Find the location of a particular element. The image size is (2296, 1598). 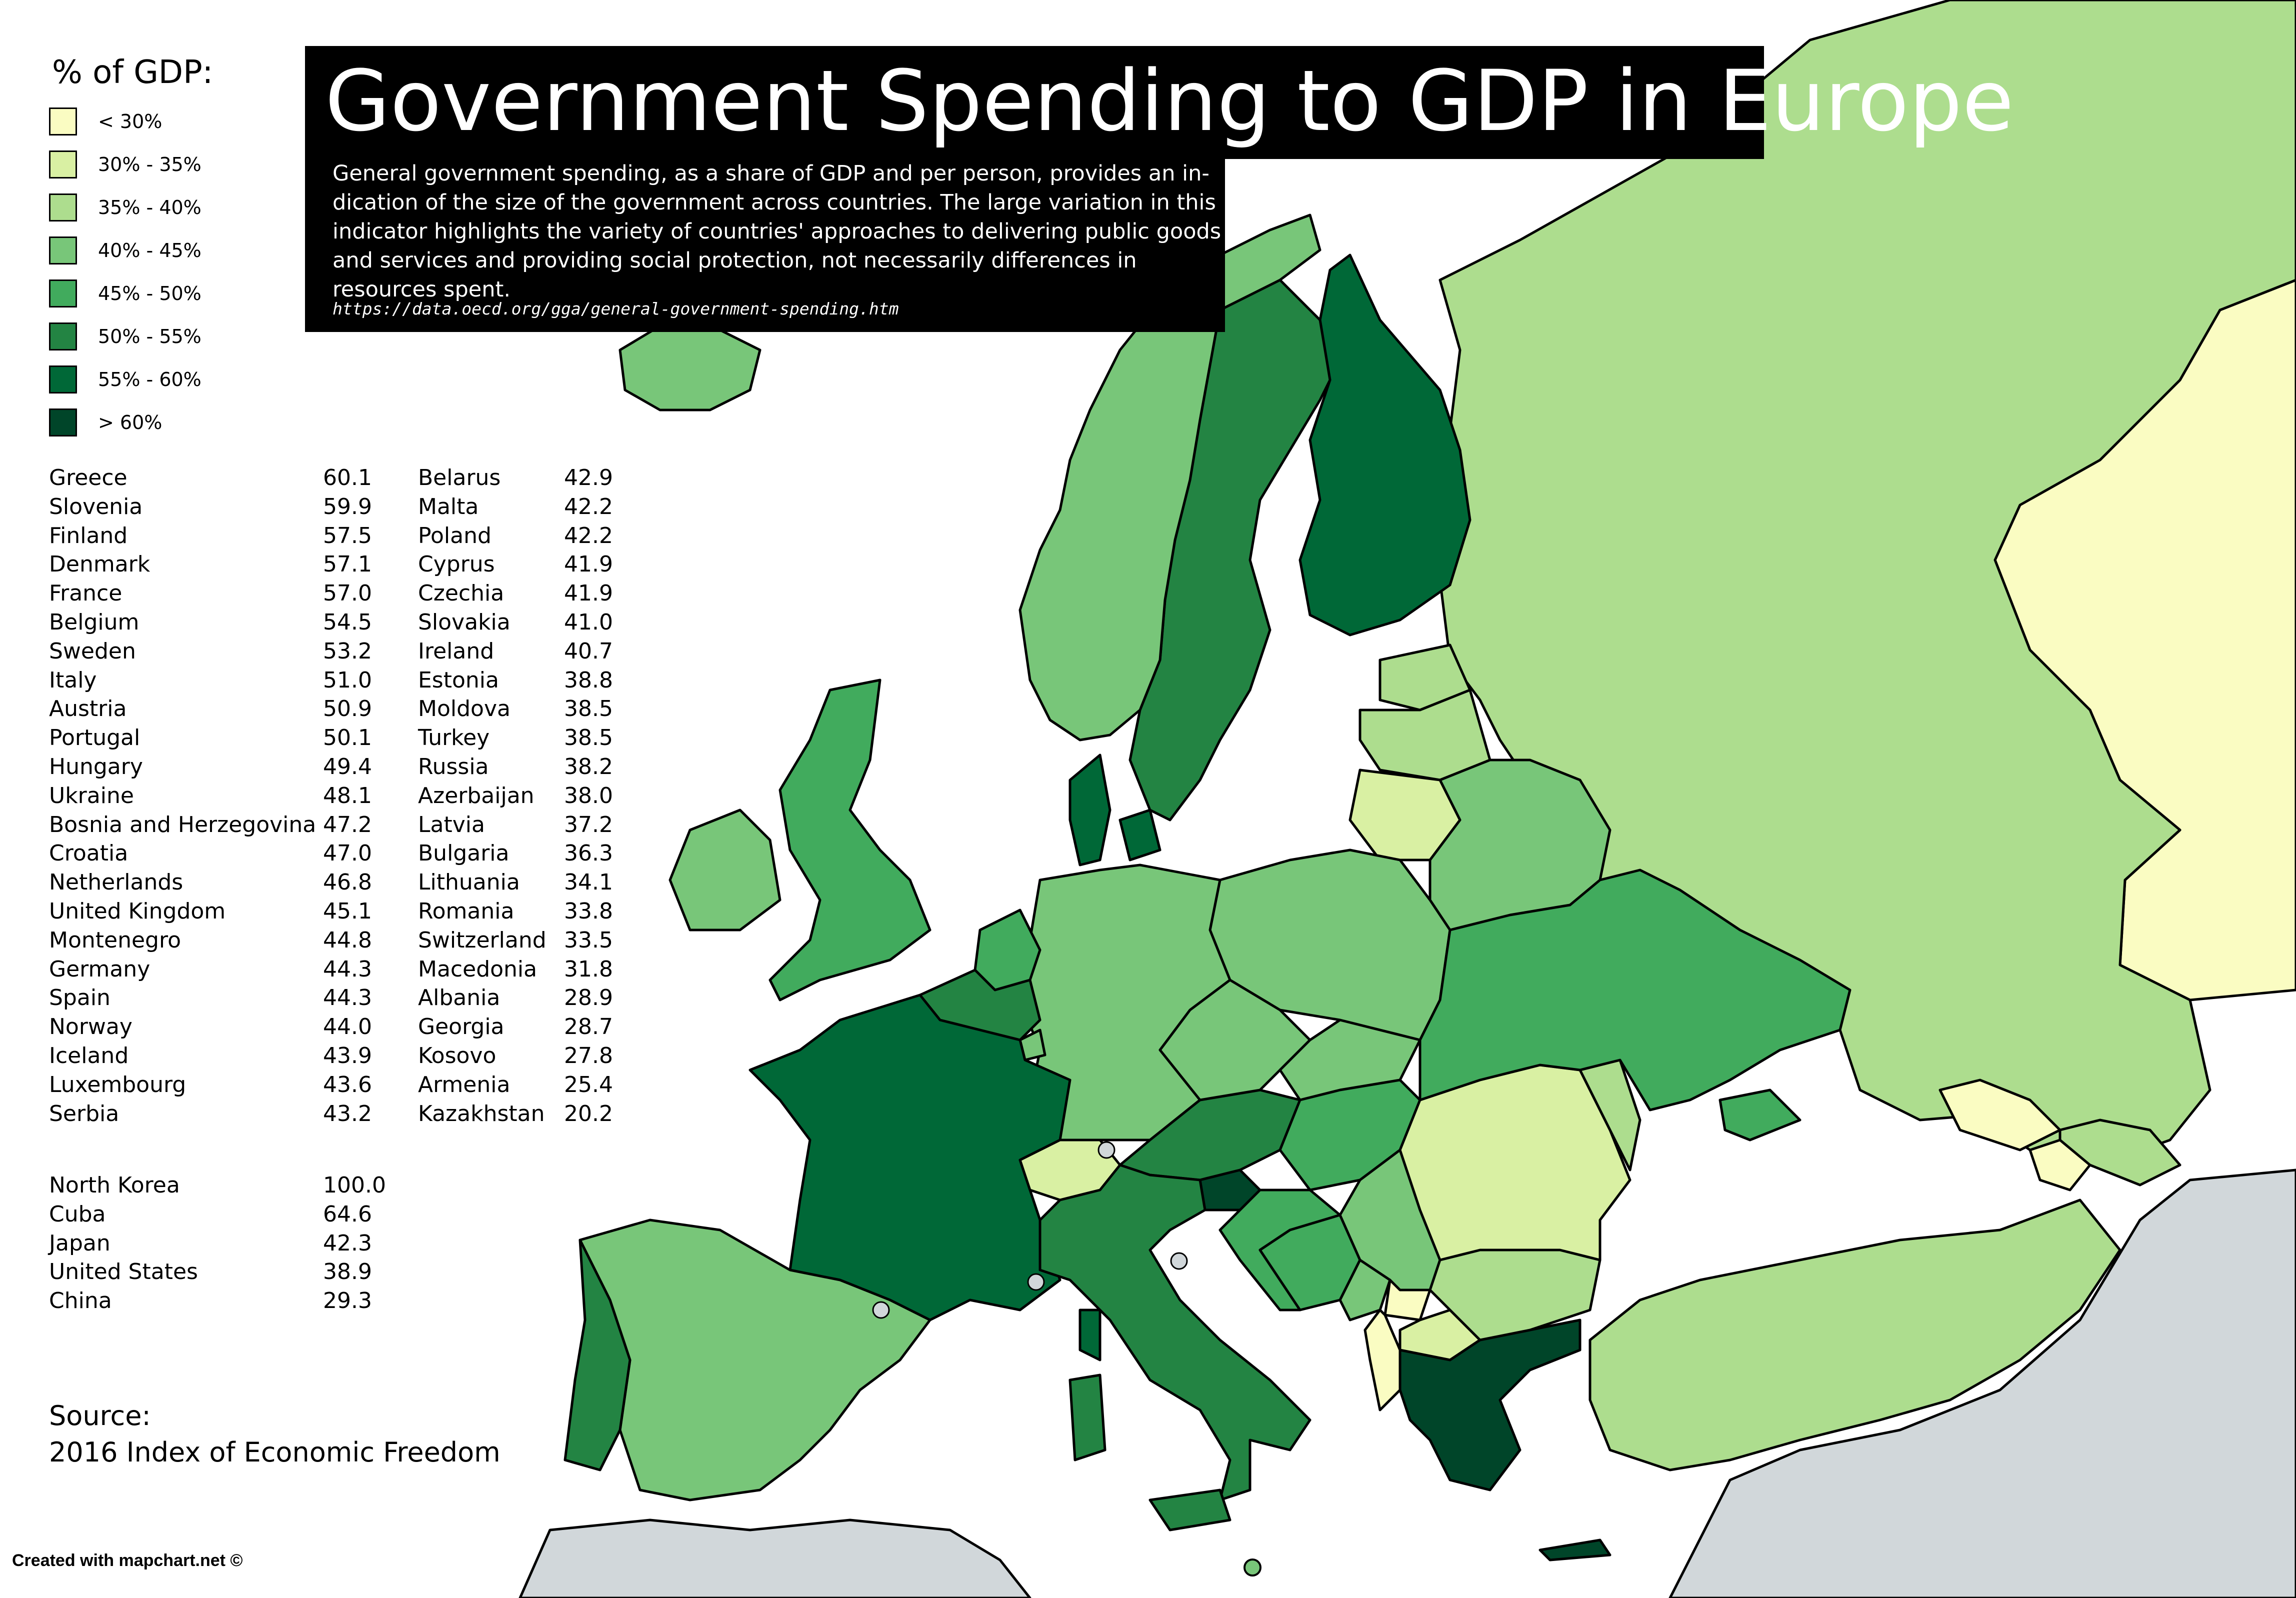

table-country-name: Norway is located at coordinates (90, 1027).